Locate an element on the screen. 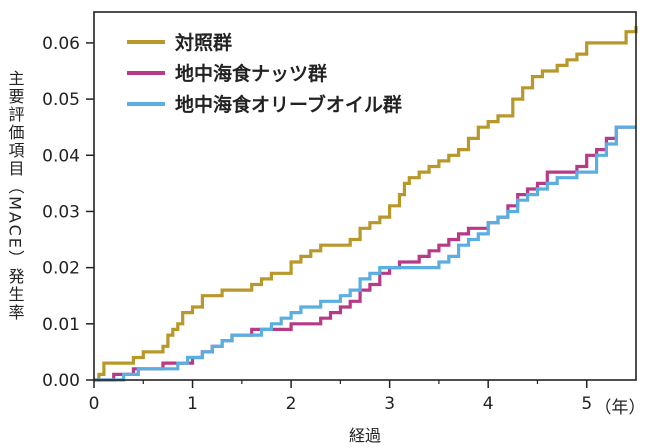 This screenshot has width=650, height=448. legend-label: 地中海食オリーブオイル群 is located at coordinates (288, 104).